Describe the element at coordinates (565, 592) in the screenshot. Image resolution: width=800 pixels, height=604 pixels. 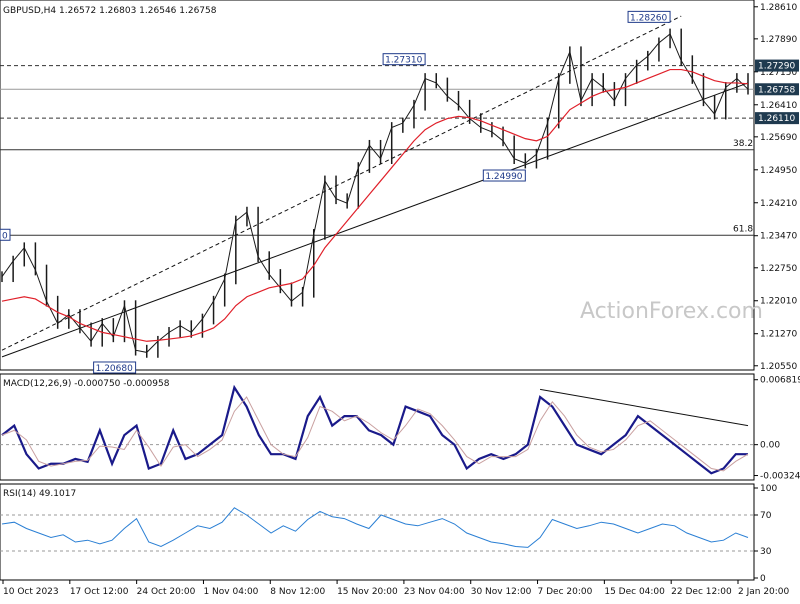
I see `x-tick-label: 7 Dec 20:00` at that location.